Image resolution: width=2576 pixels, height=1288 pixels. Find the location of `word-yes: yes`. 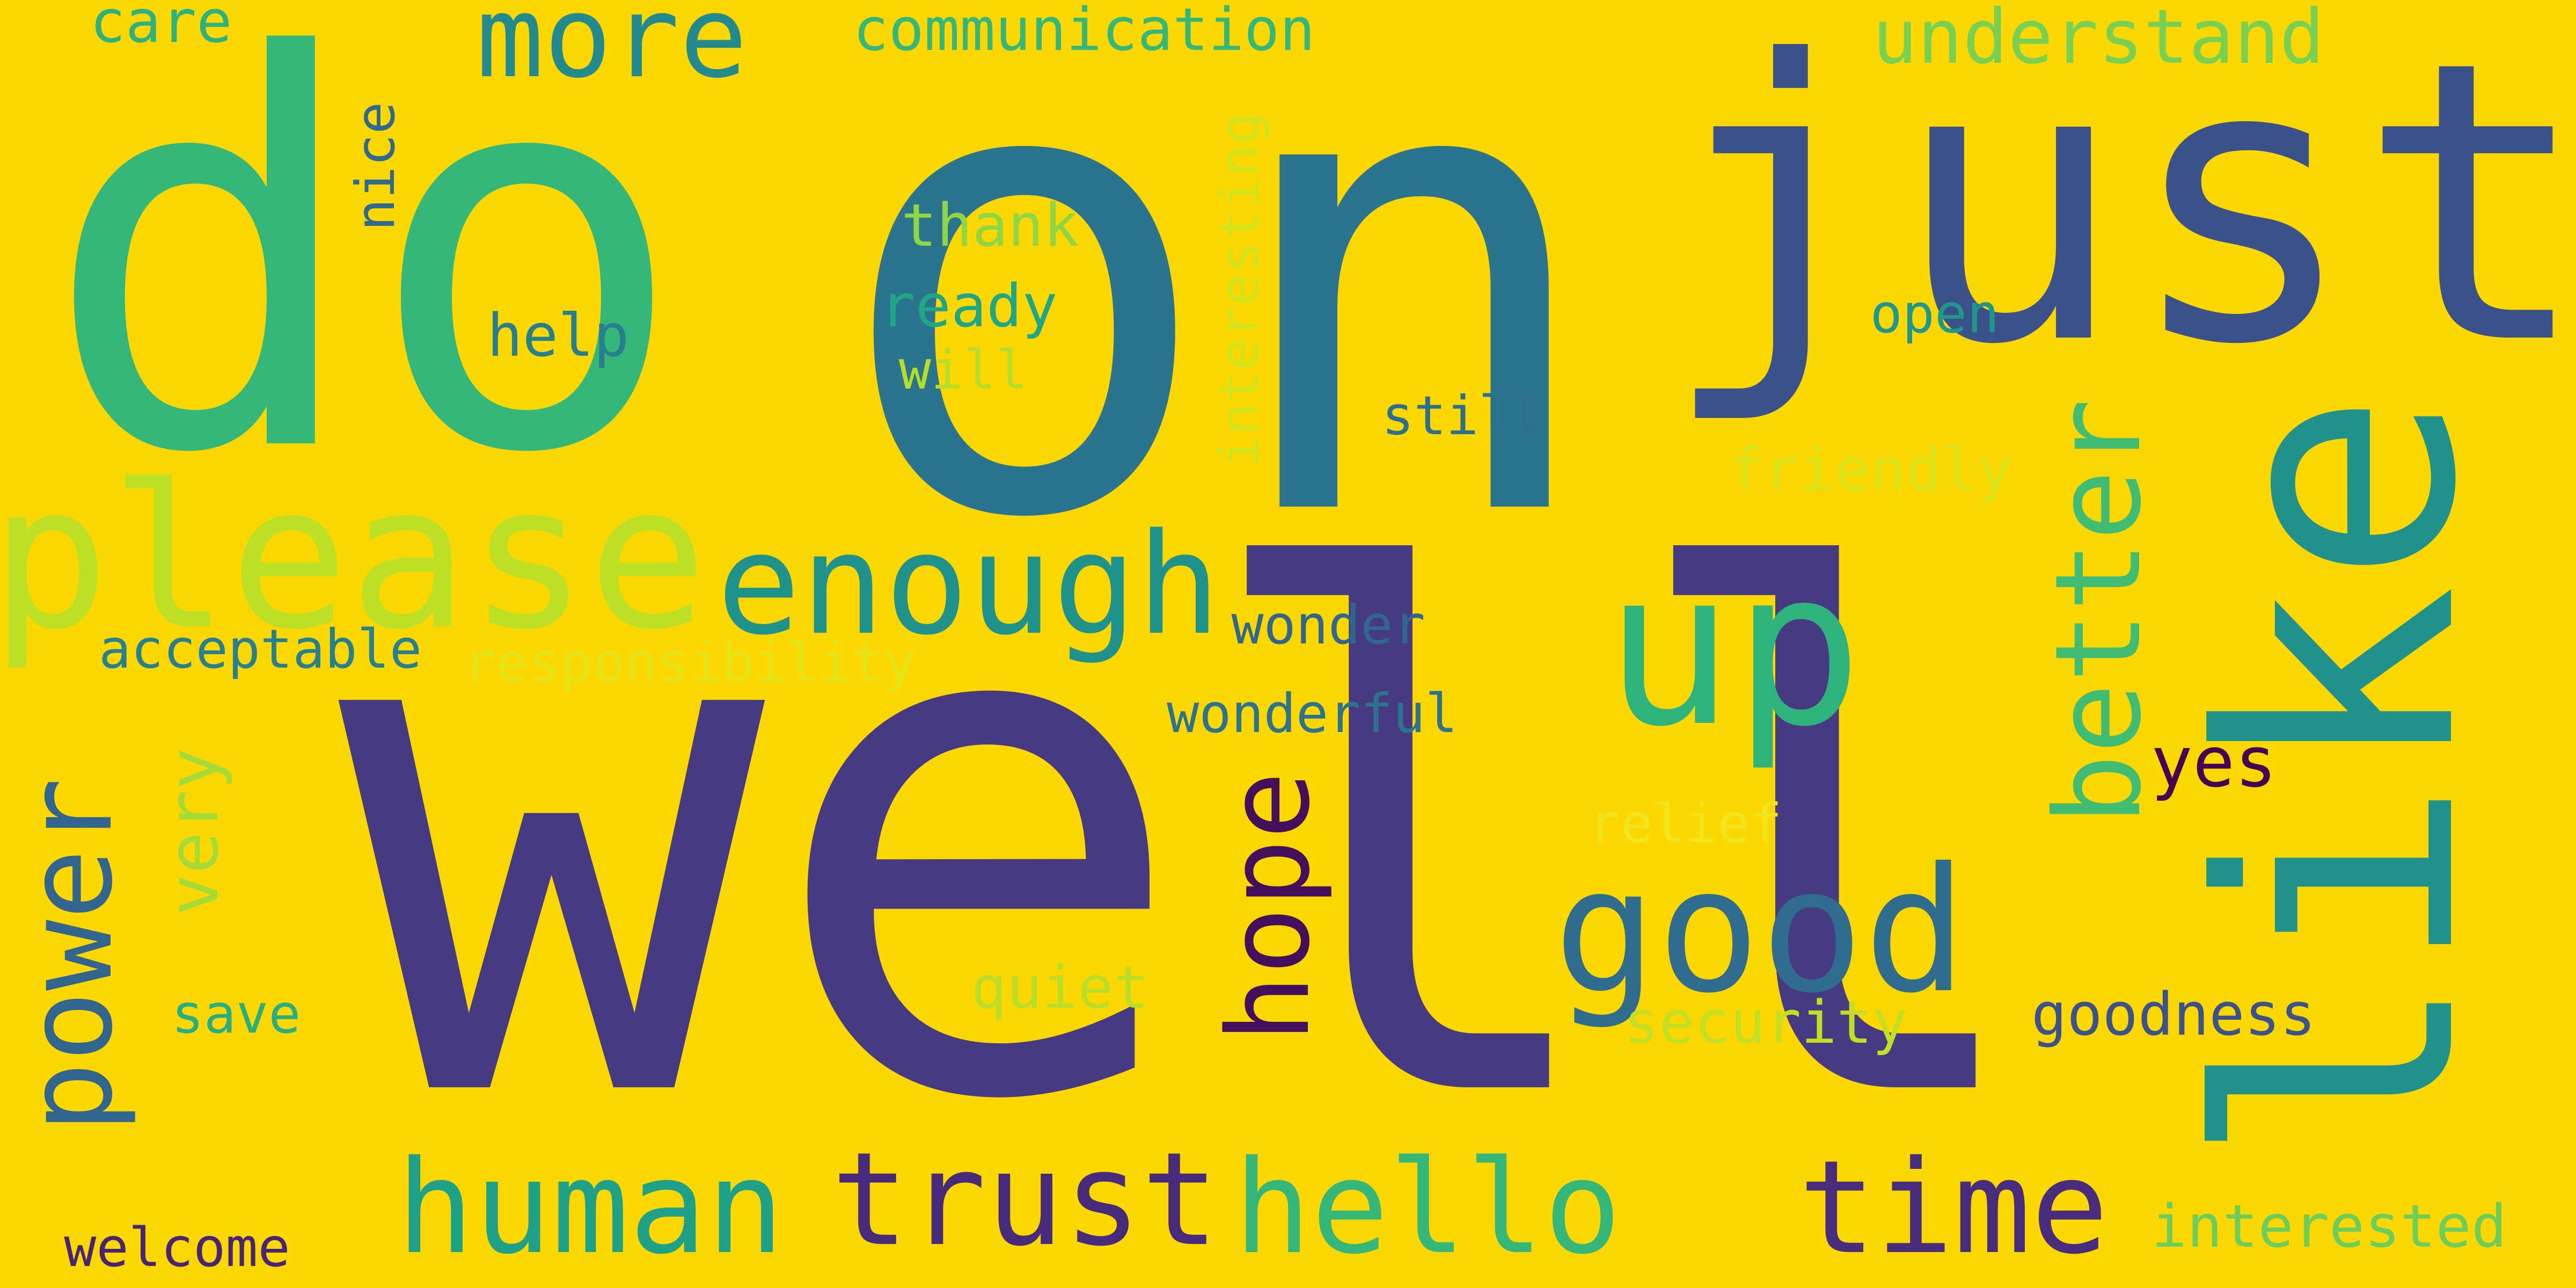

word-yes: yes is located at coordinates (2213, 762).